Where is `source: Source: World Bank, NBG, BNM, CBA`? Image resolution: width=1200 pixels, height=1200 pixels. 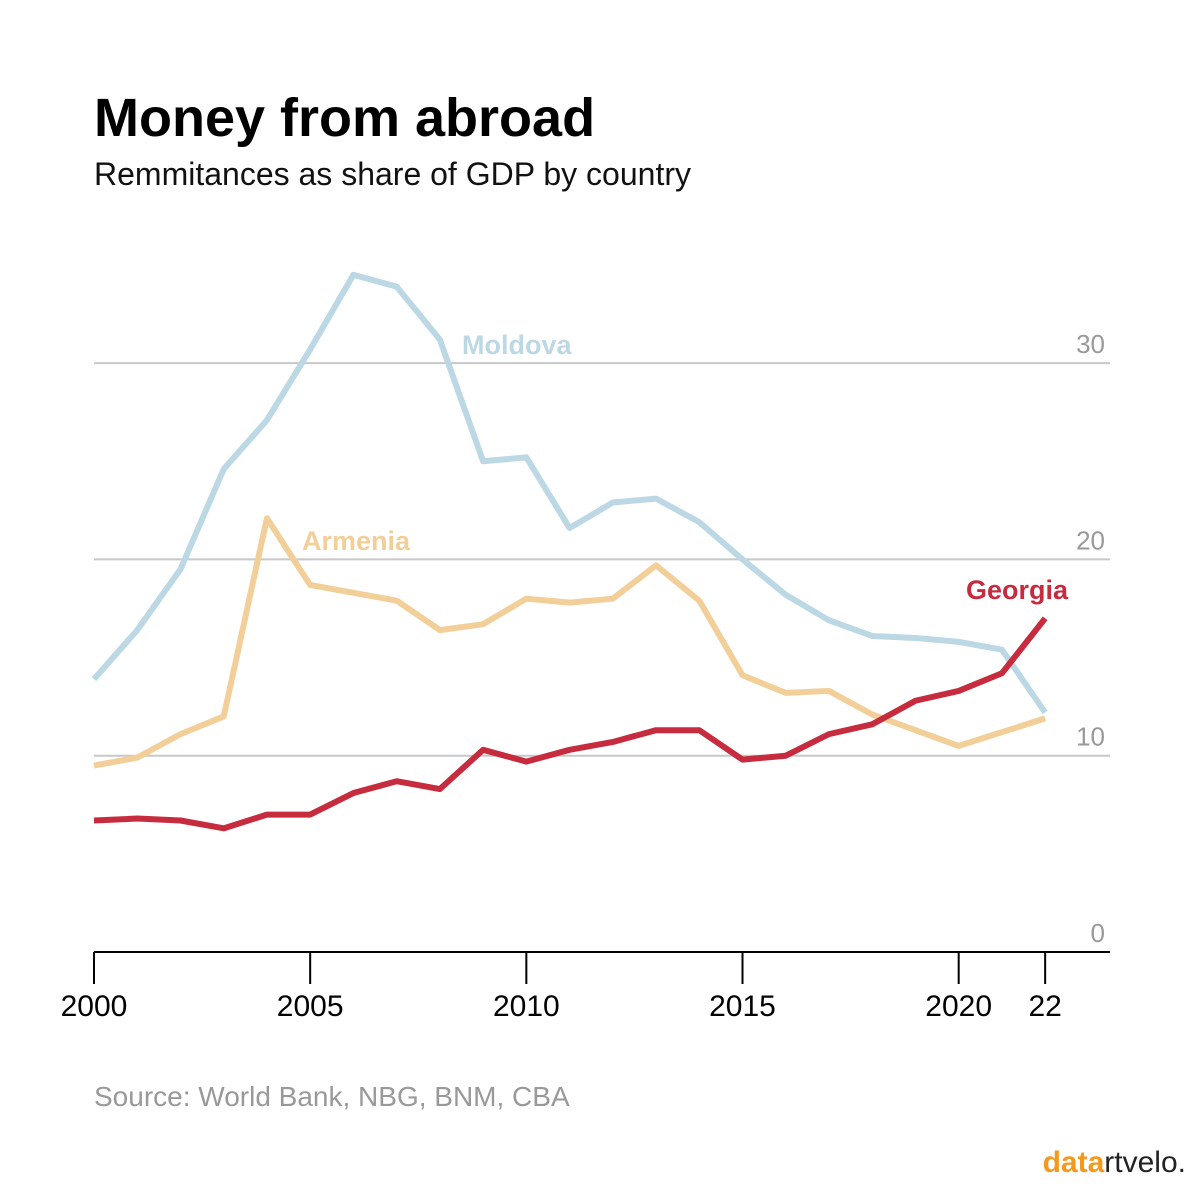
source: Source: World Bank, NBG, BNM, CBA is located at coordinates (332, 1096).